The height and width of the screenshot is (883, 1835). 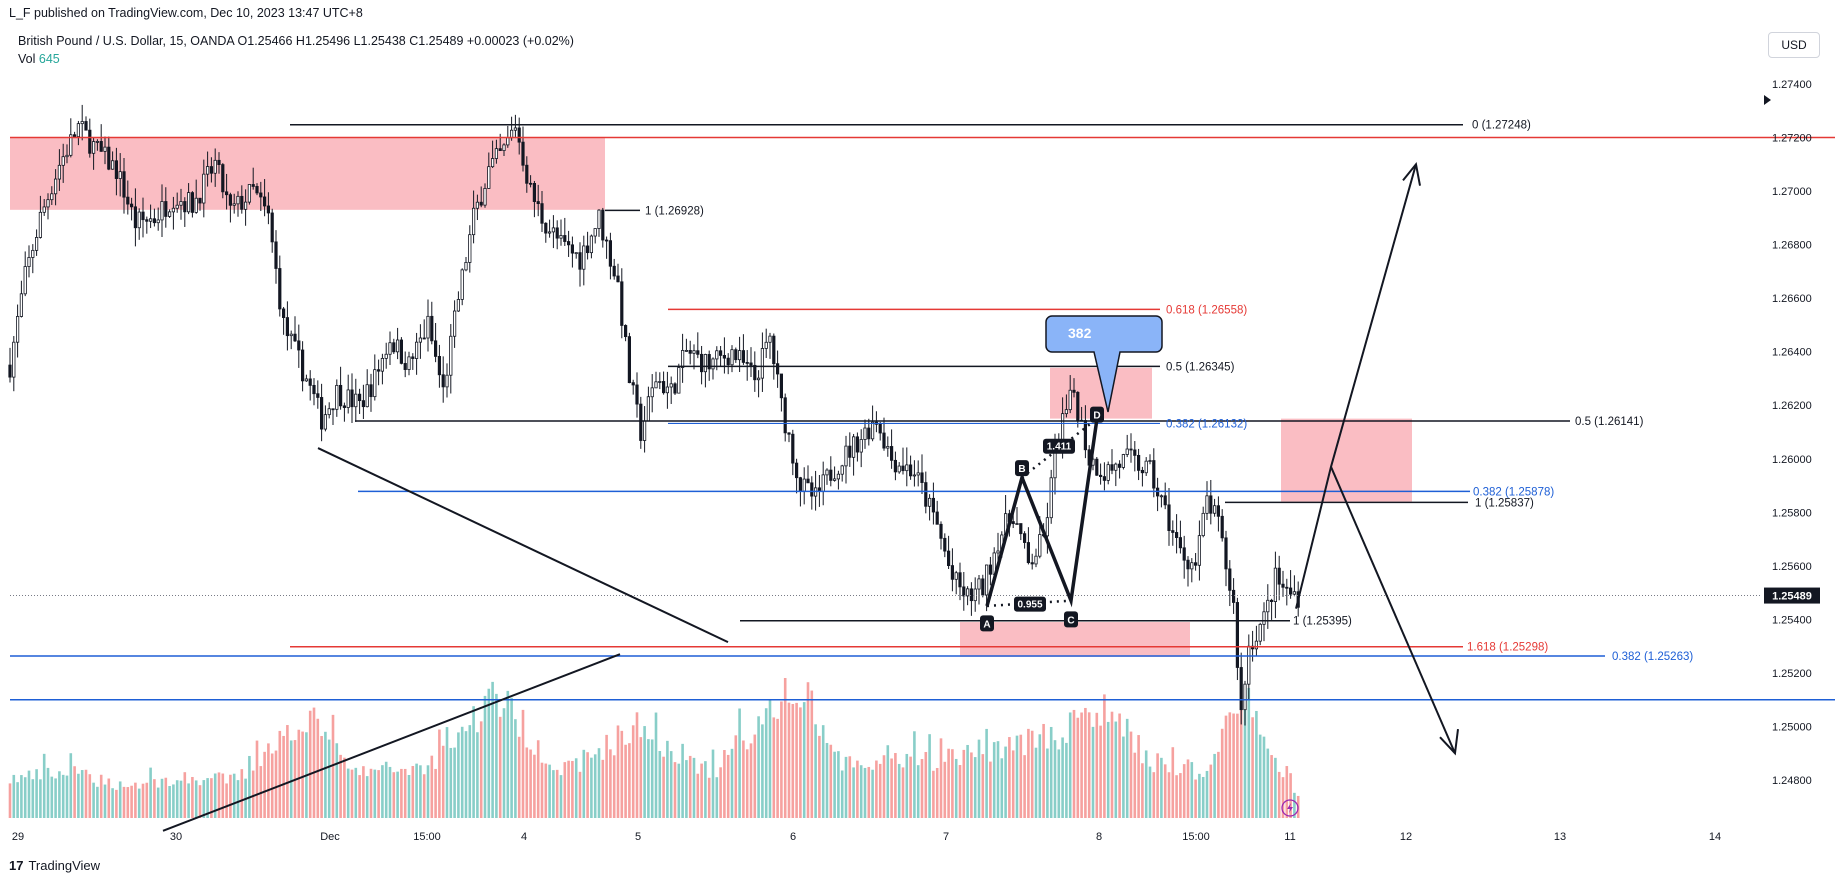 What do you see at coordinates (1029, 605) in the screenshot?
I see `ratio-ac: 0.955` at bounding box center [1029, 605].